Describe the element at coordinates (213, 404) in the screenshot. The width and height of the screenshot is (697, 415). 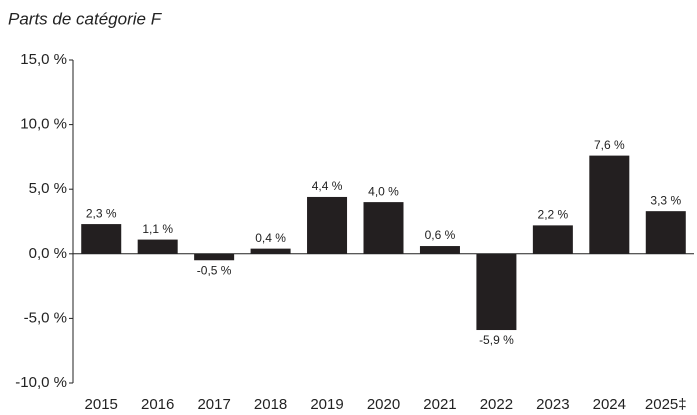
I see `x-tick-label: 2017` at that location.